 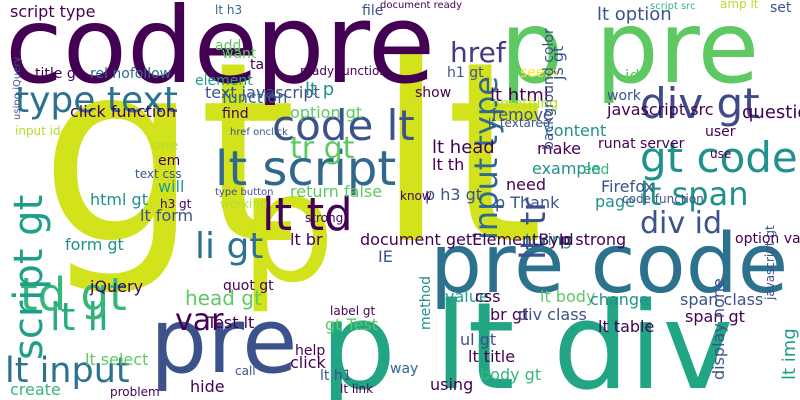 I want to click on word: p, so click(x=287, y=229).